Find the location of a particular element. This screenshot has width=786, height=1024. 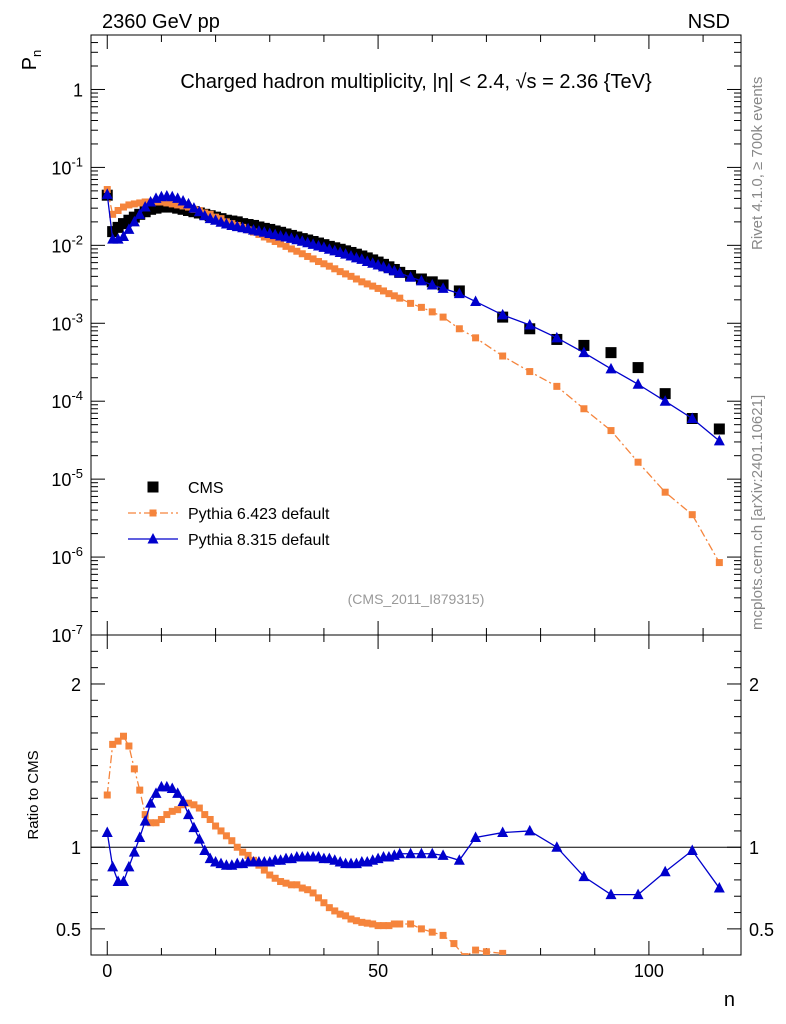

legend-marker-cms is located at coordinates (153, 487).